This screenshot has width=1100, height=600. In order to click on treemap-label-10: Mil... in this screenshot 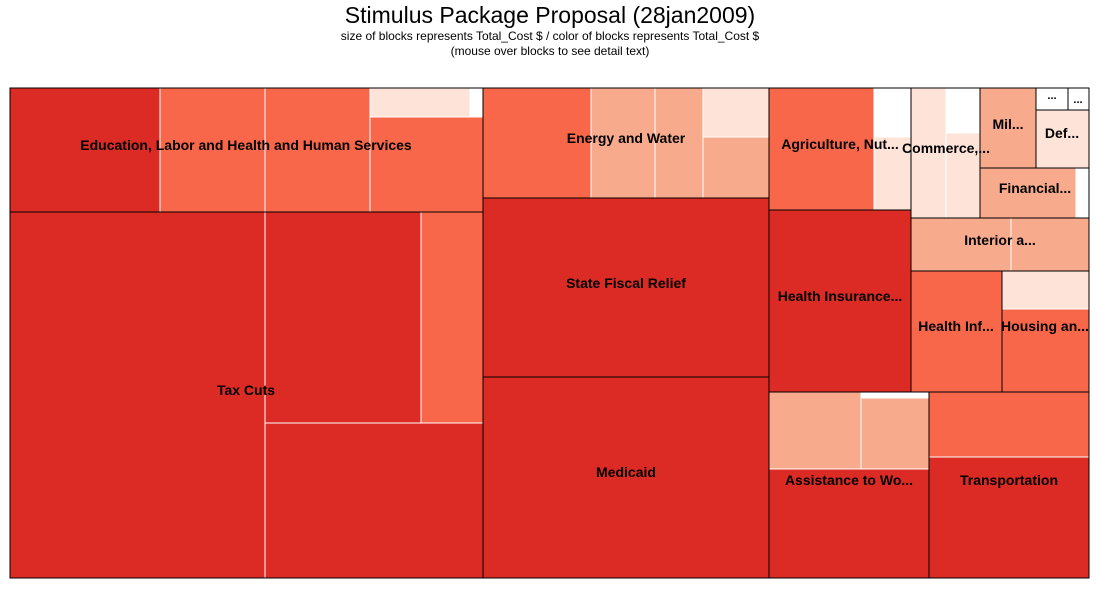, I will do `click(1007, 124)`.